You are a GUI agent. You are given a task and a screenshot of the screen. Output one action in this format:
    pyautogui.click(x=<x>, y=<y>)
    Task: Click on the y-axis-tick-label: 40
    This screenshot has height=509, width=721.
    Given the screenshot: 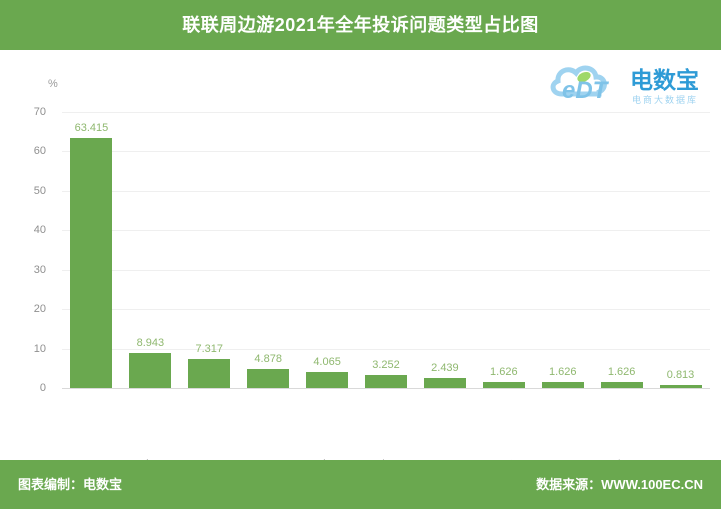 What is the action you would take?
    pyautogui.click(x=39, y=230)
    